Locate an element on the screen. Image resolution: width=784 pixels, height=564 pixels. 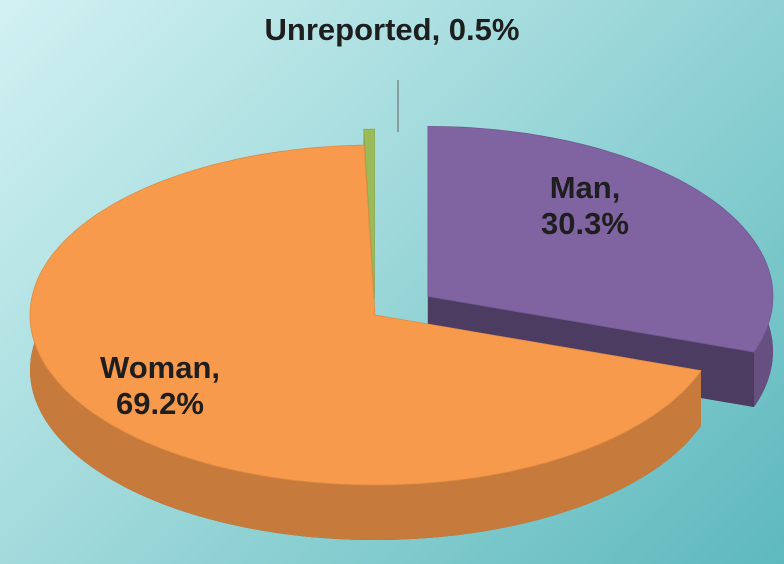
data-label: Woman, 69.2% is located at coordinates (160, 385).